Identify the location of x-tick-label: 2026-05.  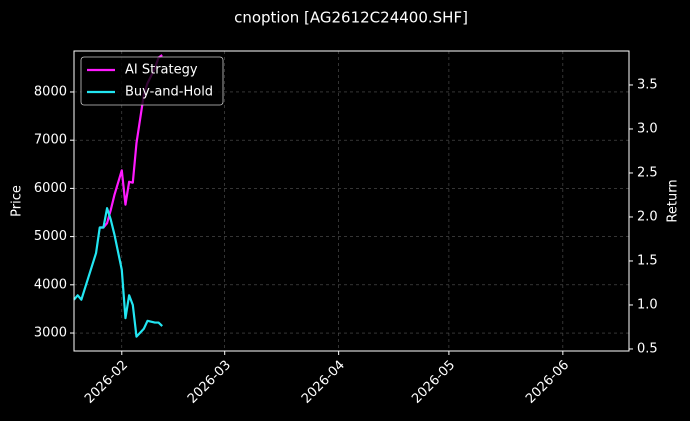
(433, 382).